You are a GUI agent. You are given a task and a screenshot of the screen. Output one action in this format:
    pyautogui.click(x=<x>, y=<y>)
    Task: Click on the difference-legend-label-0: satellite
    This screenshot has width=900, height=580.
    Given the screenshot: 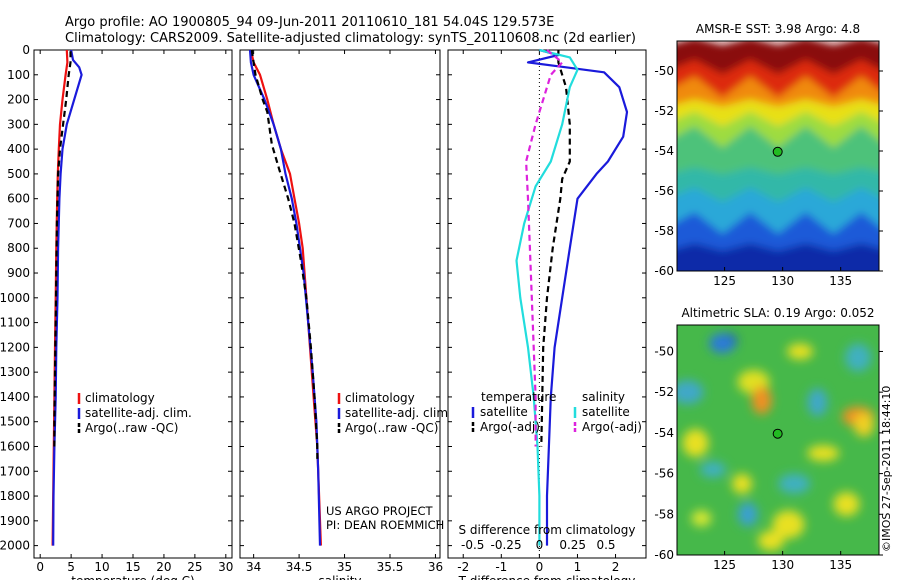 What is the action you would take?
    pyautogui.click(x=504, y=412)
    